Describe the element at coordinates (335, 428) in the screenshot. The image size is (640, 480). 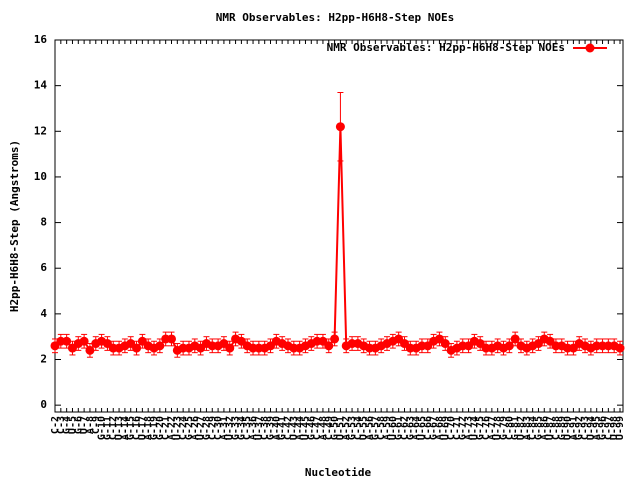
I see `x-tick-label: G-50` at that location.